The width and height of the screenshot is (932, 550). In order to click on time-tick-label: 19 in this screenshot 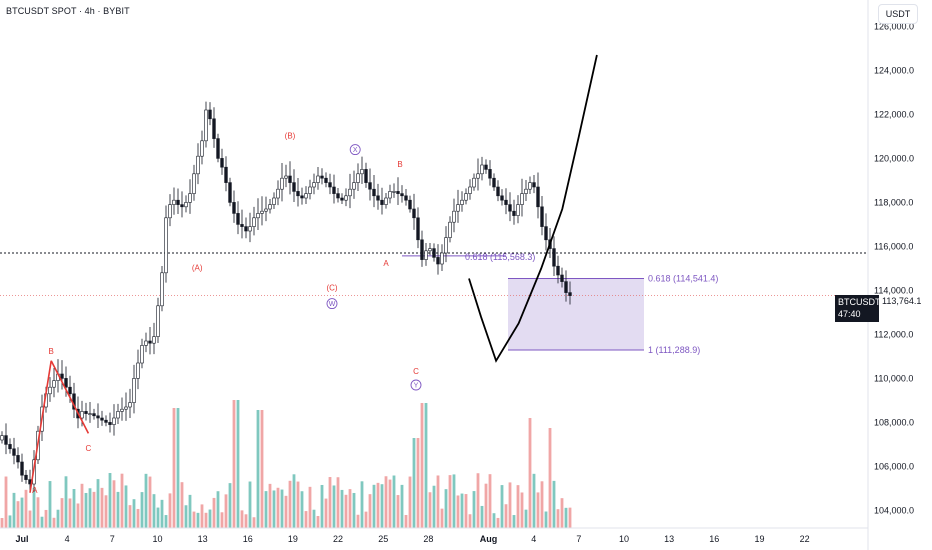, I will do `click(293, 539)`.